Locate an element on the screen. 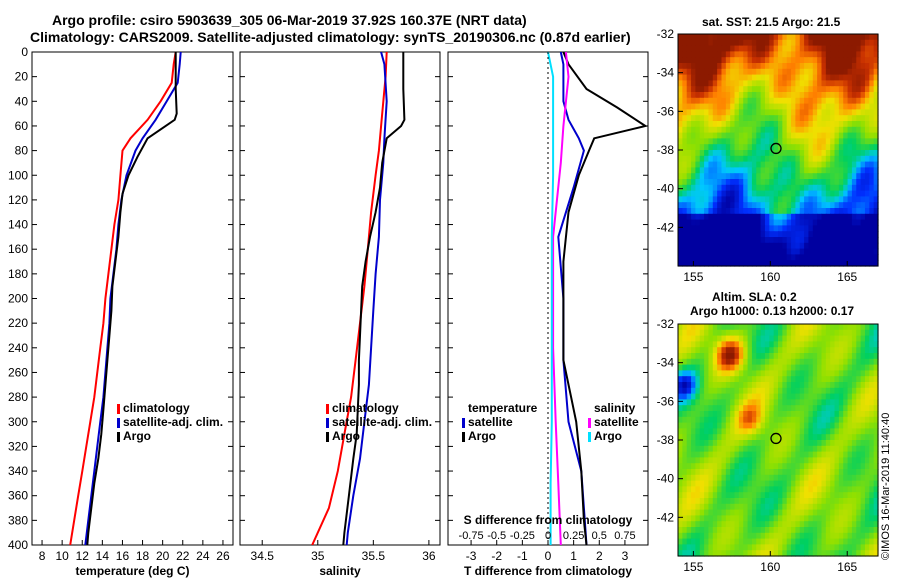 This screenshot has width=900, height=580. temperature-series-climatology is located at coordinates (123, 298).